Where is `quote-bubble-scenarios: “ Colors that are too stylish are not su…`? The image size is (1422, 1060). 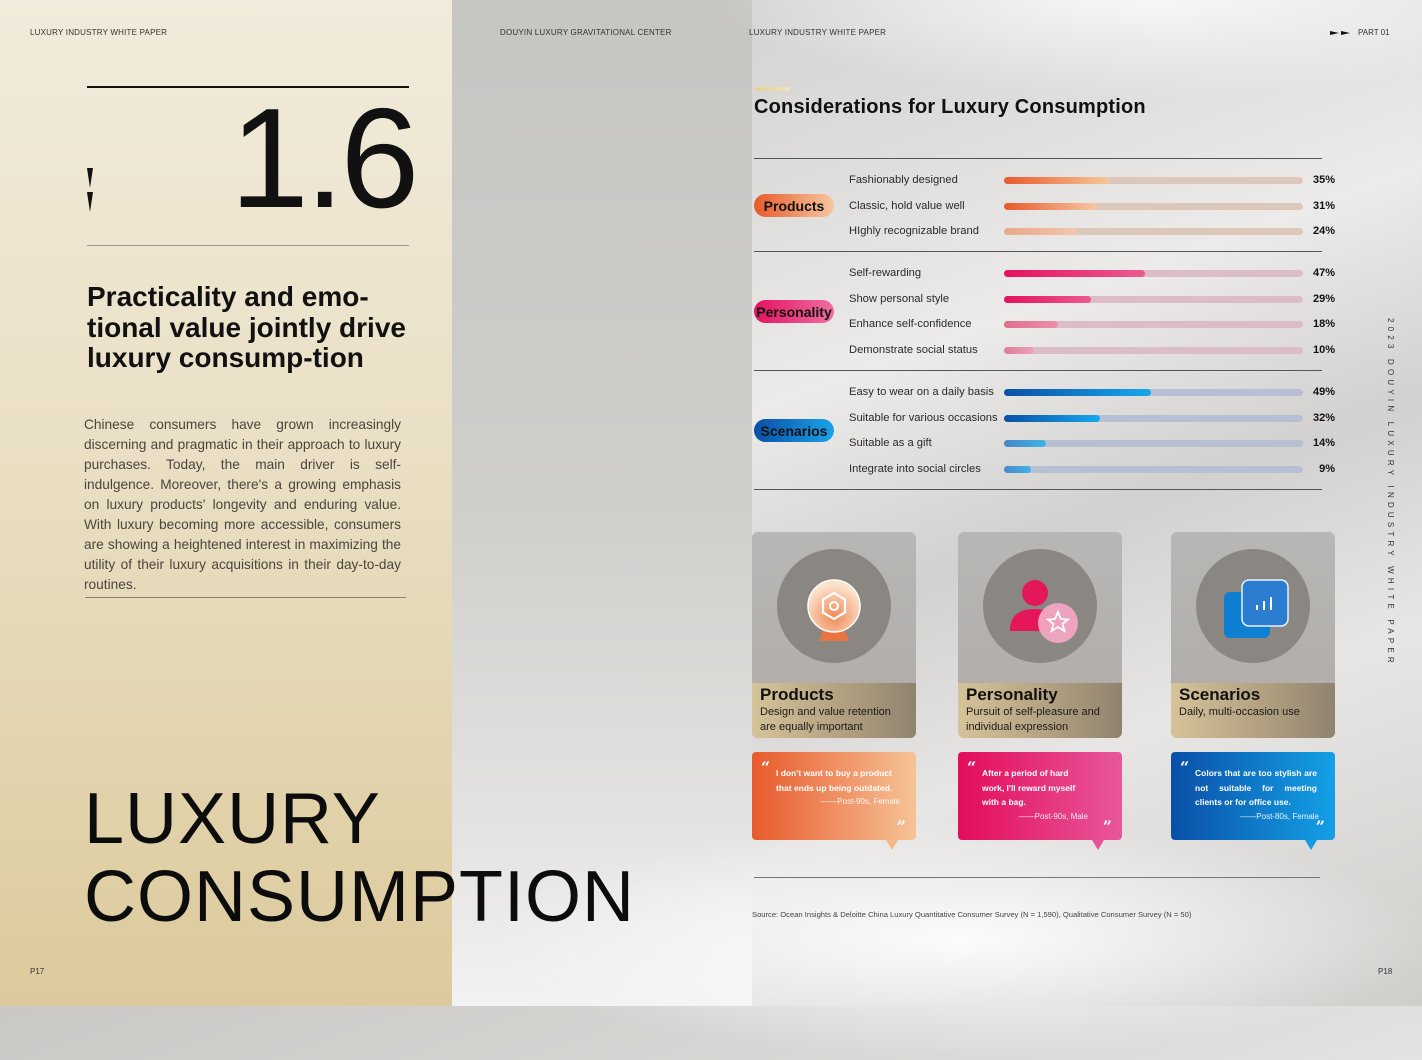
quote-bubble-scenarios: “ Colors that are too stylish are not su… is located at coordinates (1253, 801).